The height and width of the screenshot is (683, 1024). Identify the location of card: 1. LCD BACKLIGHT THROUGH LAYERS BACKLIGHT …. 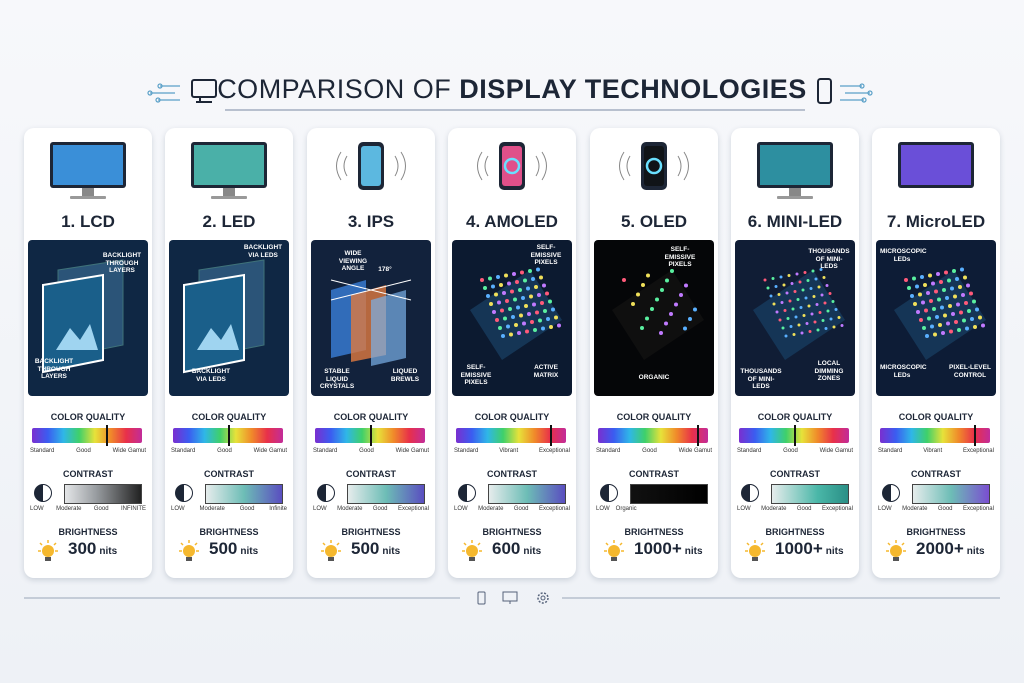
(88, 353).